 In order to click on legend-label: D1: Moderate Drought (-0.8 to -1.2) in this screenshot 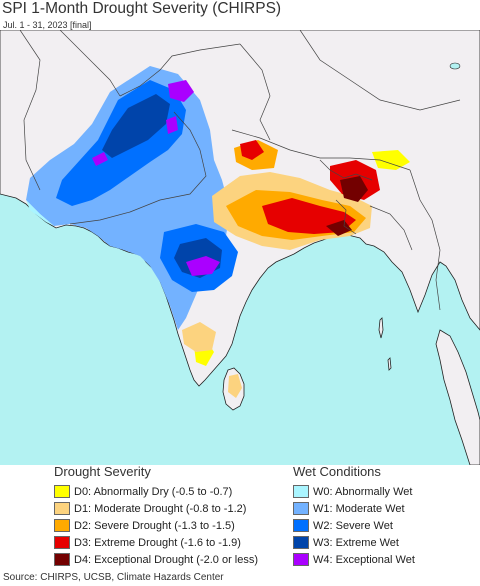, I will do `click(160, 508)`.